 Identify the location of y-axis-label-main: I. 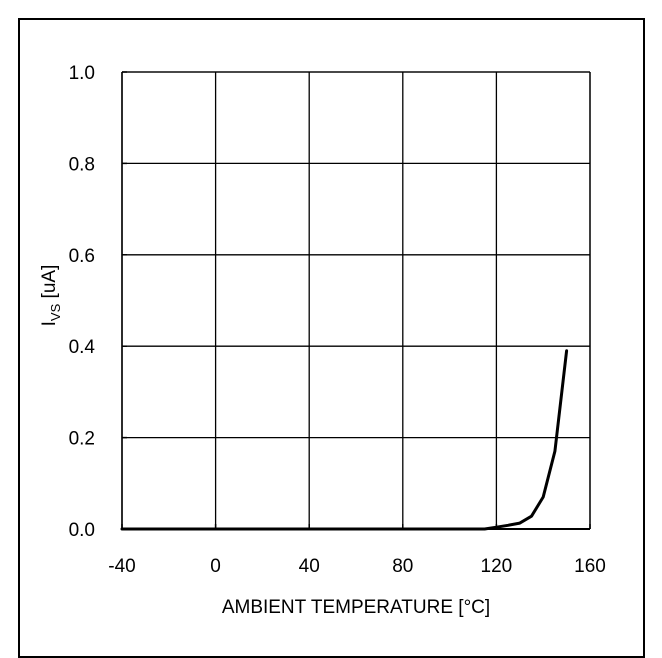
(49, 323).